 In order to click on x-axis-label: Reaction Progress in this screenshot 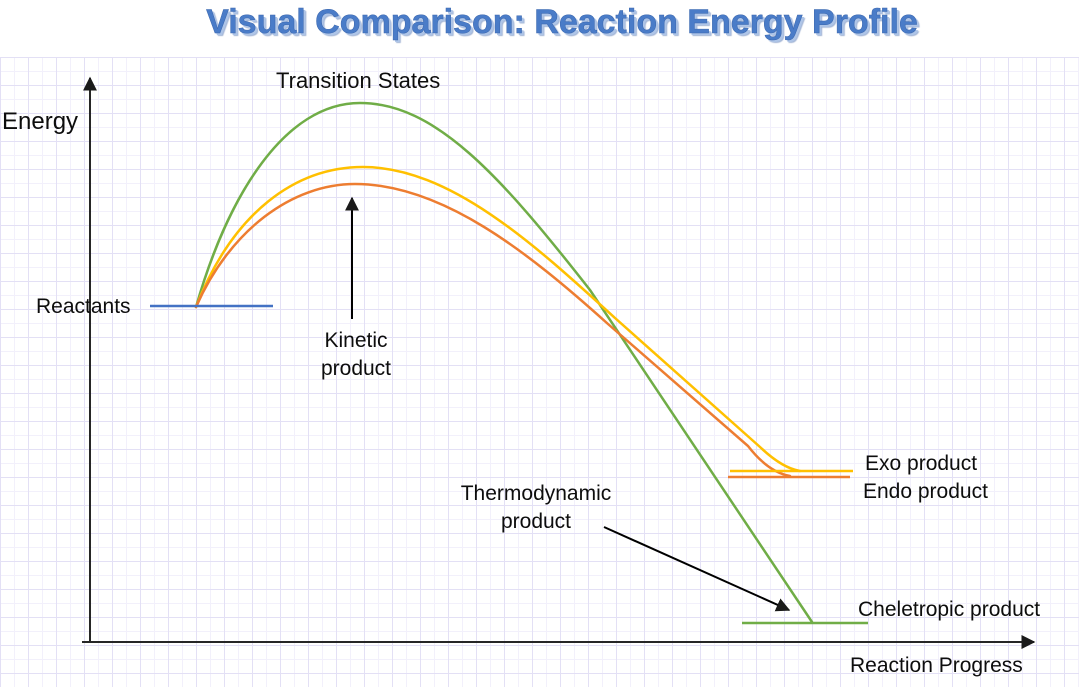, I will do `click(936, 665)`.